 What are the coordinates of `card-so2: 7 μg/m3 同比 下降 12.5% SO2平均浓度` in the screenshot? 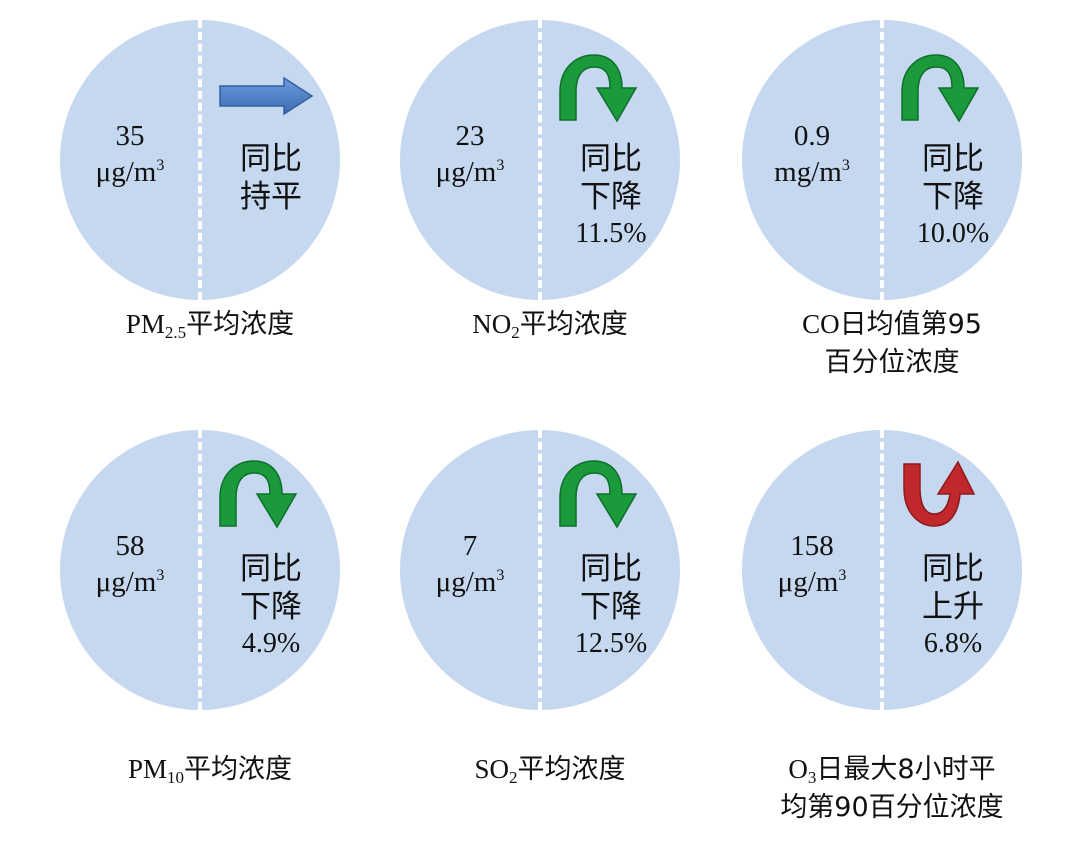 It's located at (550, 610).